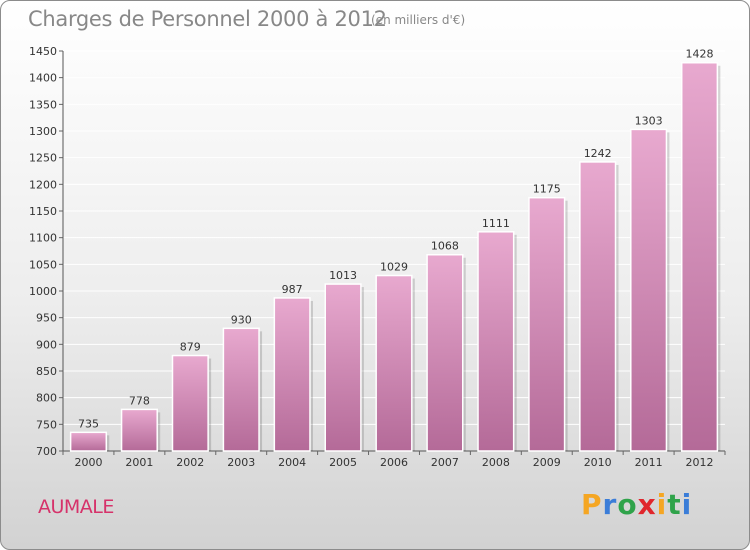  Describe the element at coordinates (592, 504) in the screenshot. I see `logo-letter: P` at that location.